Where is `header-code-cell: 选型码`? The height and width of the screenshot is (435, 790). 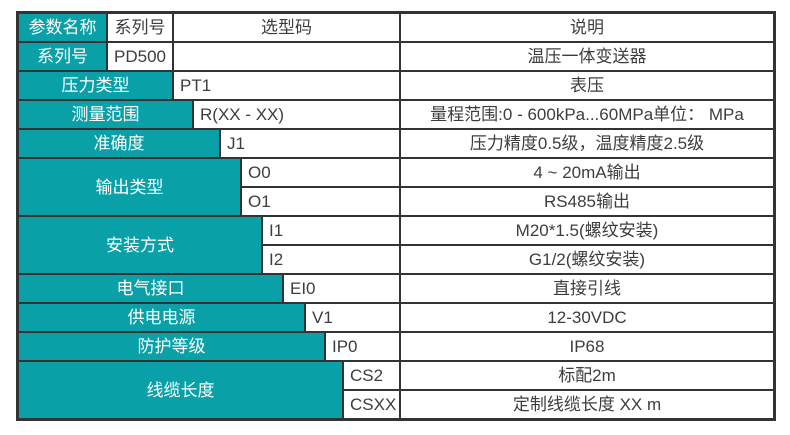
header-code-cell: 选型码 is located at coordinates (286, 27).